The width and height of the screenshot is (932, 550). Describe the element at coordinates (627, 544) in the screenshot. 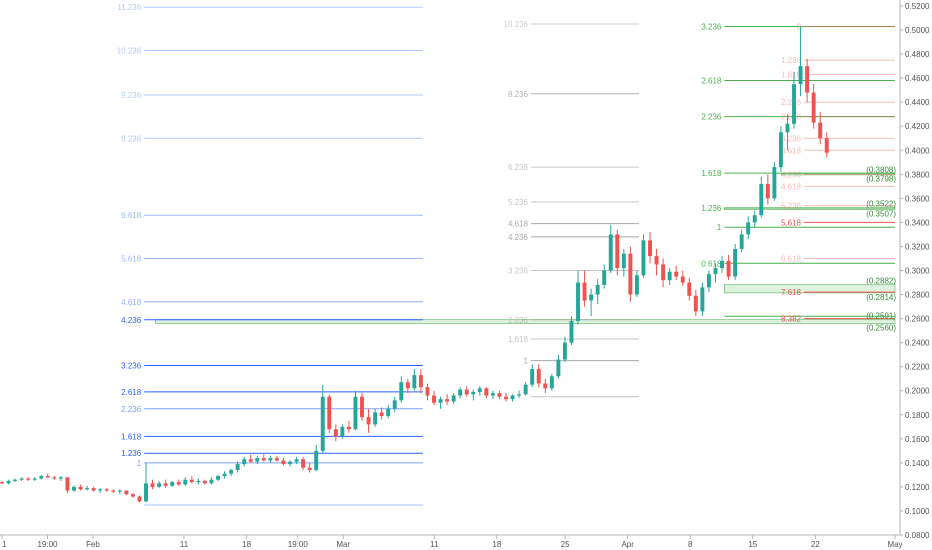

I see `time-tick-label: Apr` at that location.